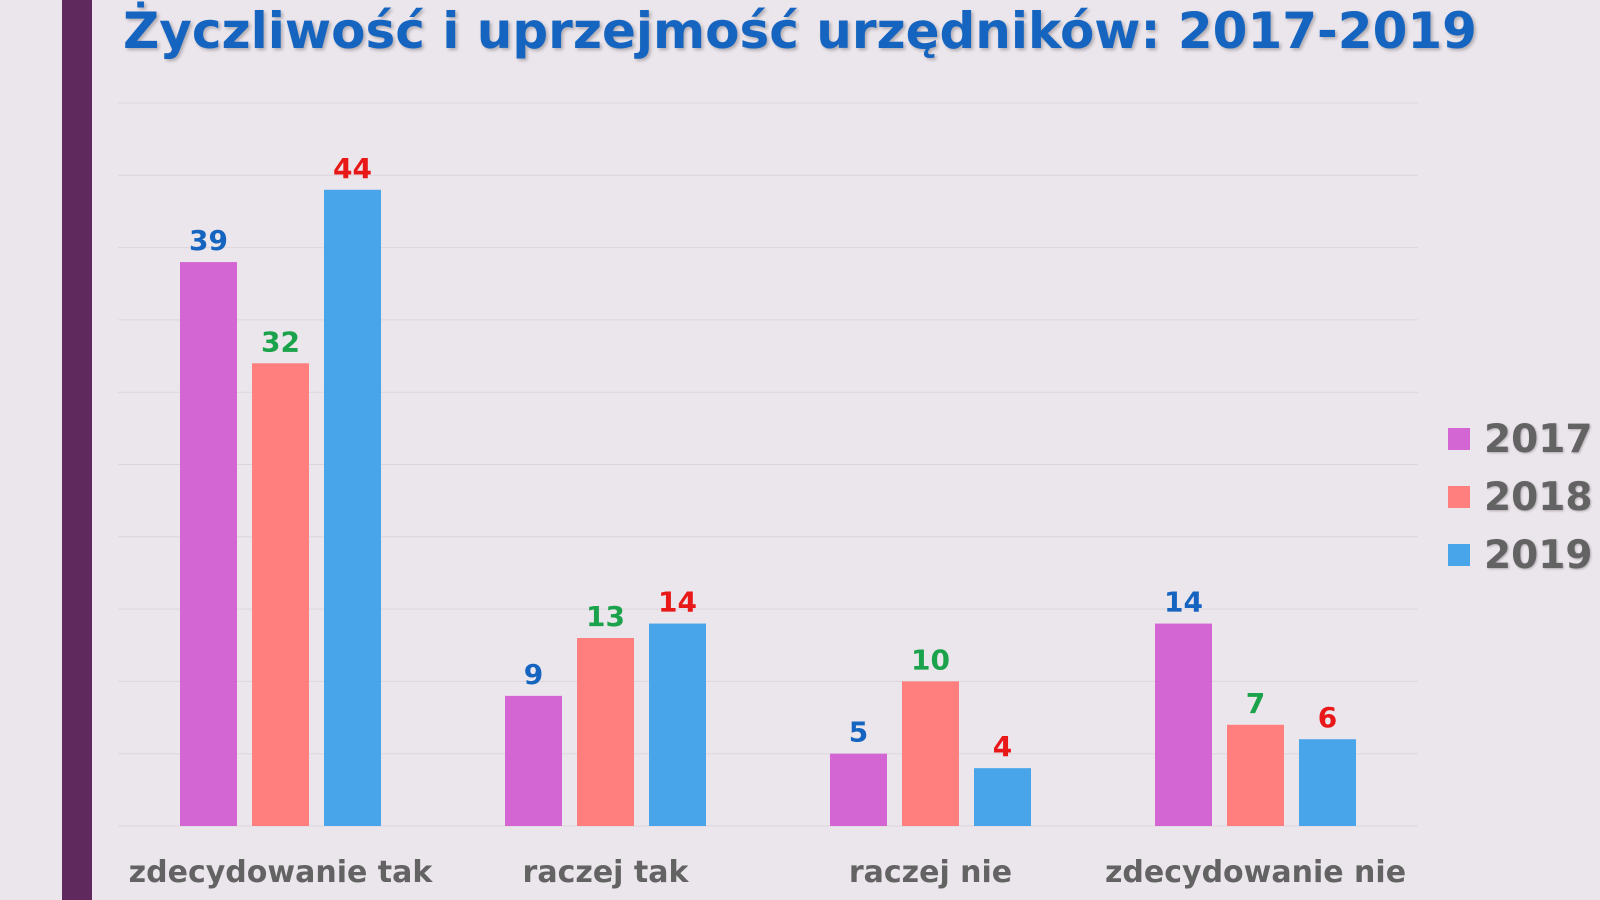 This screenshot has width=1600, height=900. I want to click on data-label-2017-4: 14, so click(1183, 602).